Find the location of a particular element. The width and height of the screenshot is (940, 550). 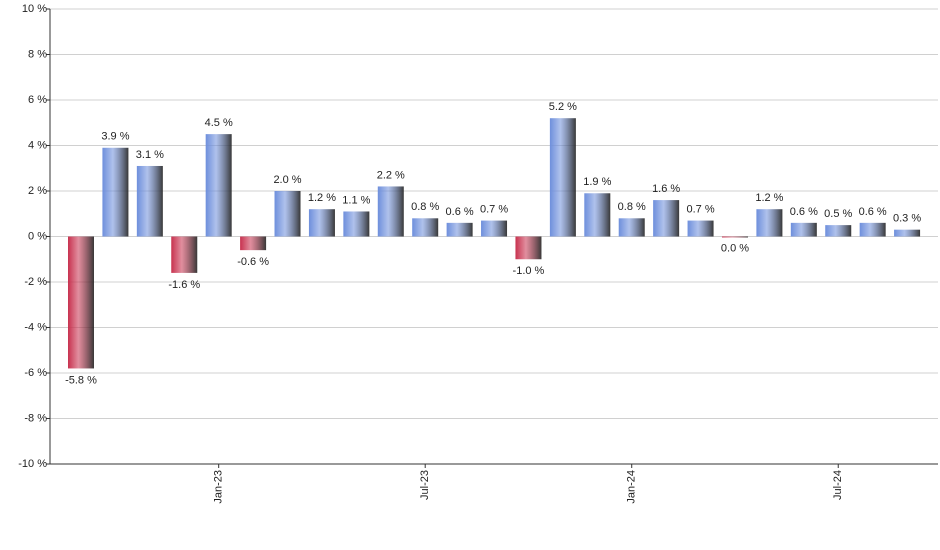

data-label: 1.9 % is located at coordinates (597, 182).